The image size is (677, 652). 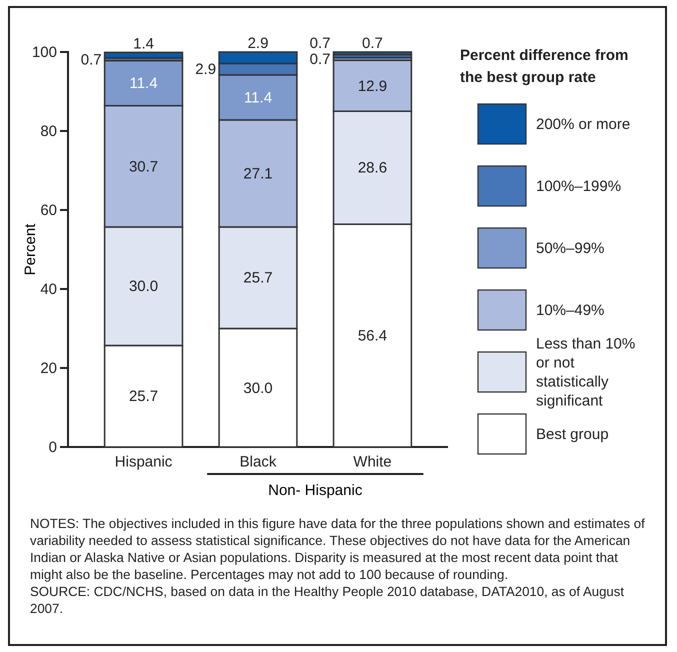 What do you see at coordinates (143, 167) in the screenshot?
I see `data-label: 30.7` at bounding box center [143, 167].